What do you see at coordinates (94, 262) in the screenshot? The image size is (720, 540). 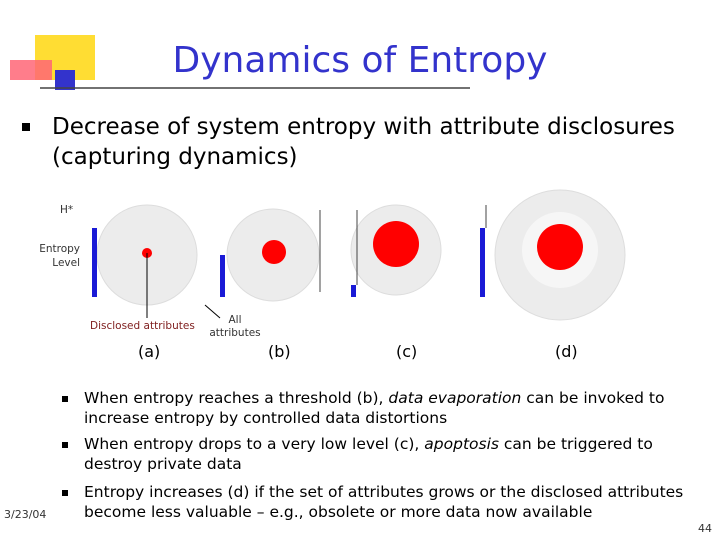 I see `bar-a` at bounding box center [94, 262].